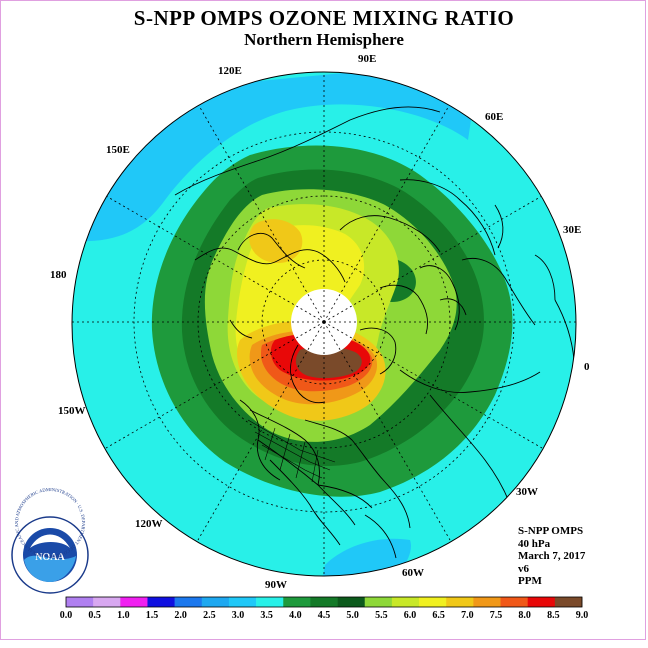  Describe the element at coordinates (534, 543) in the screenshot. I see `info-level: 40 hPa` at that location.